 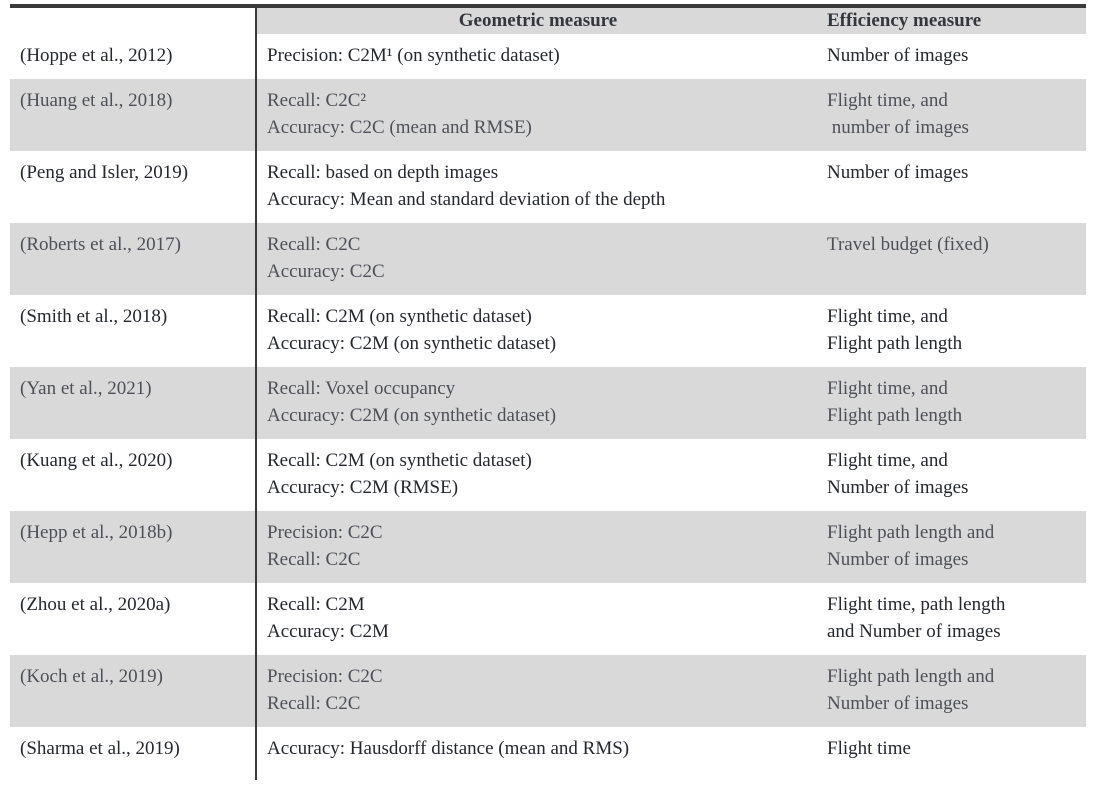 I want to click on citation-cell: (Kuang et al., 2020), so click(x=132, y=475).